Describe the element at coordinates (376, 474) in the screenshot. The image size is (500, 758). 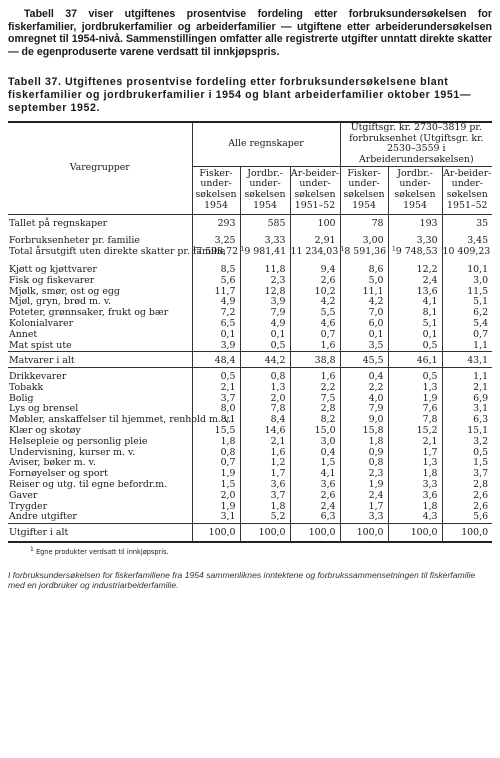
I see `value-text: 2,3` at that location.